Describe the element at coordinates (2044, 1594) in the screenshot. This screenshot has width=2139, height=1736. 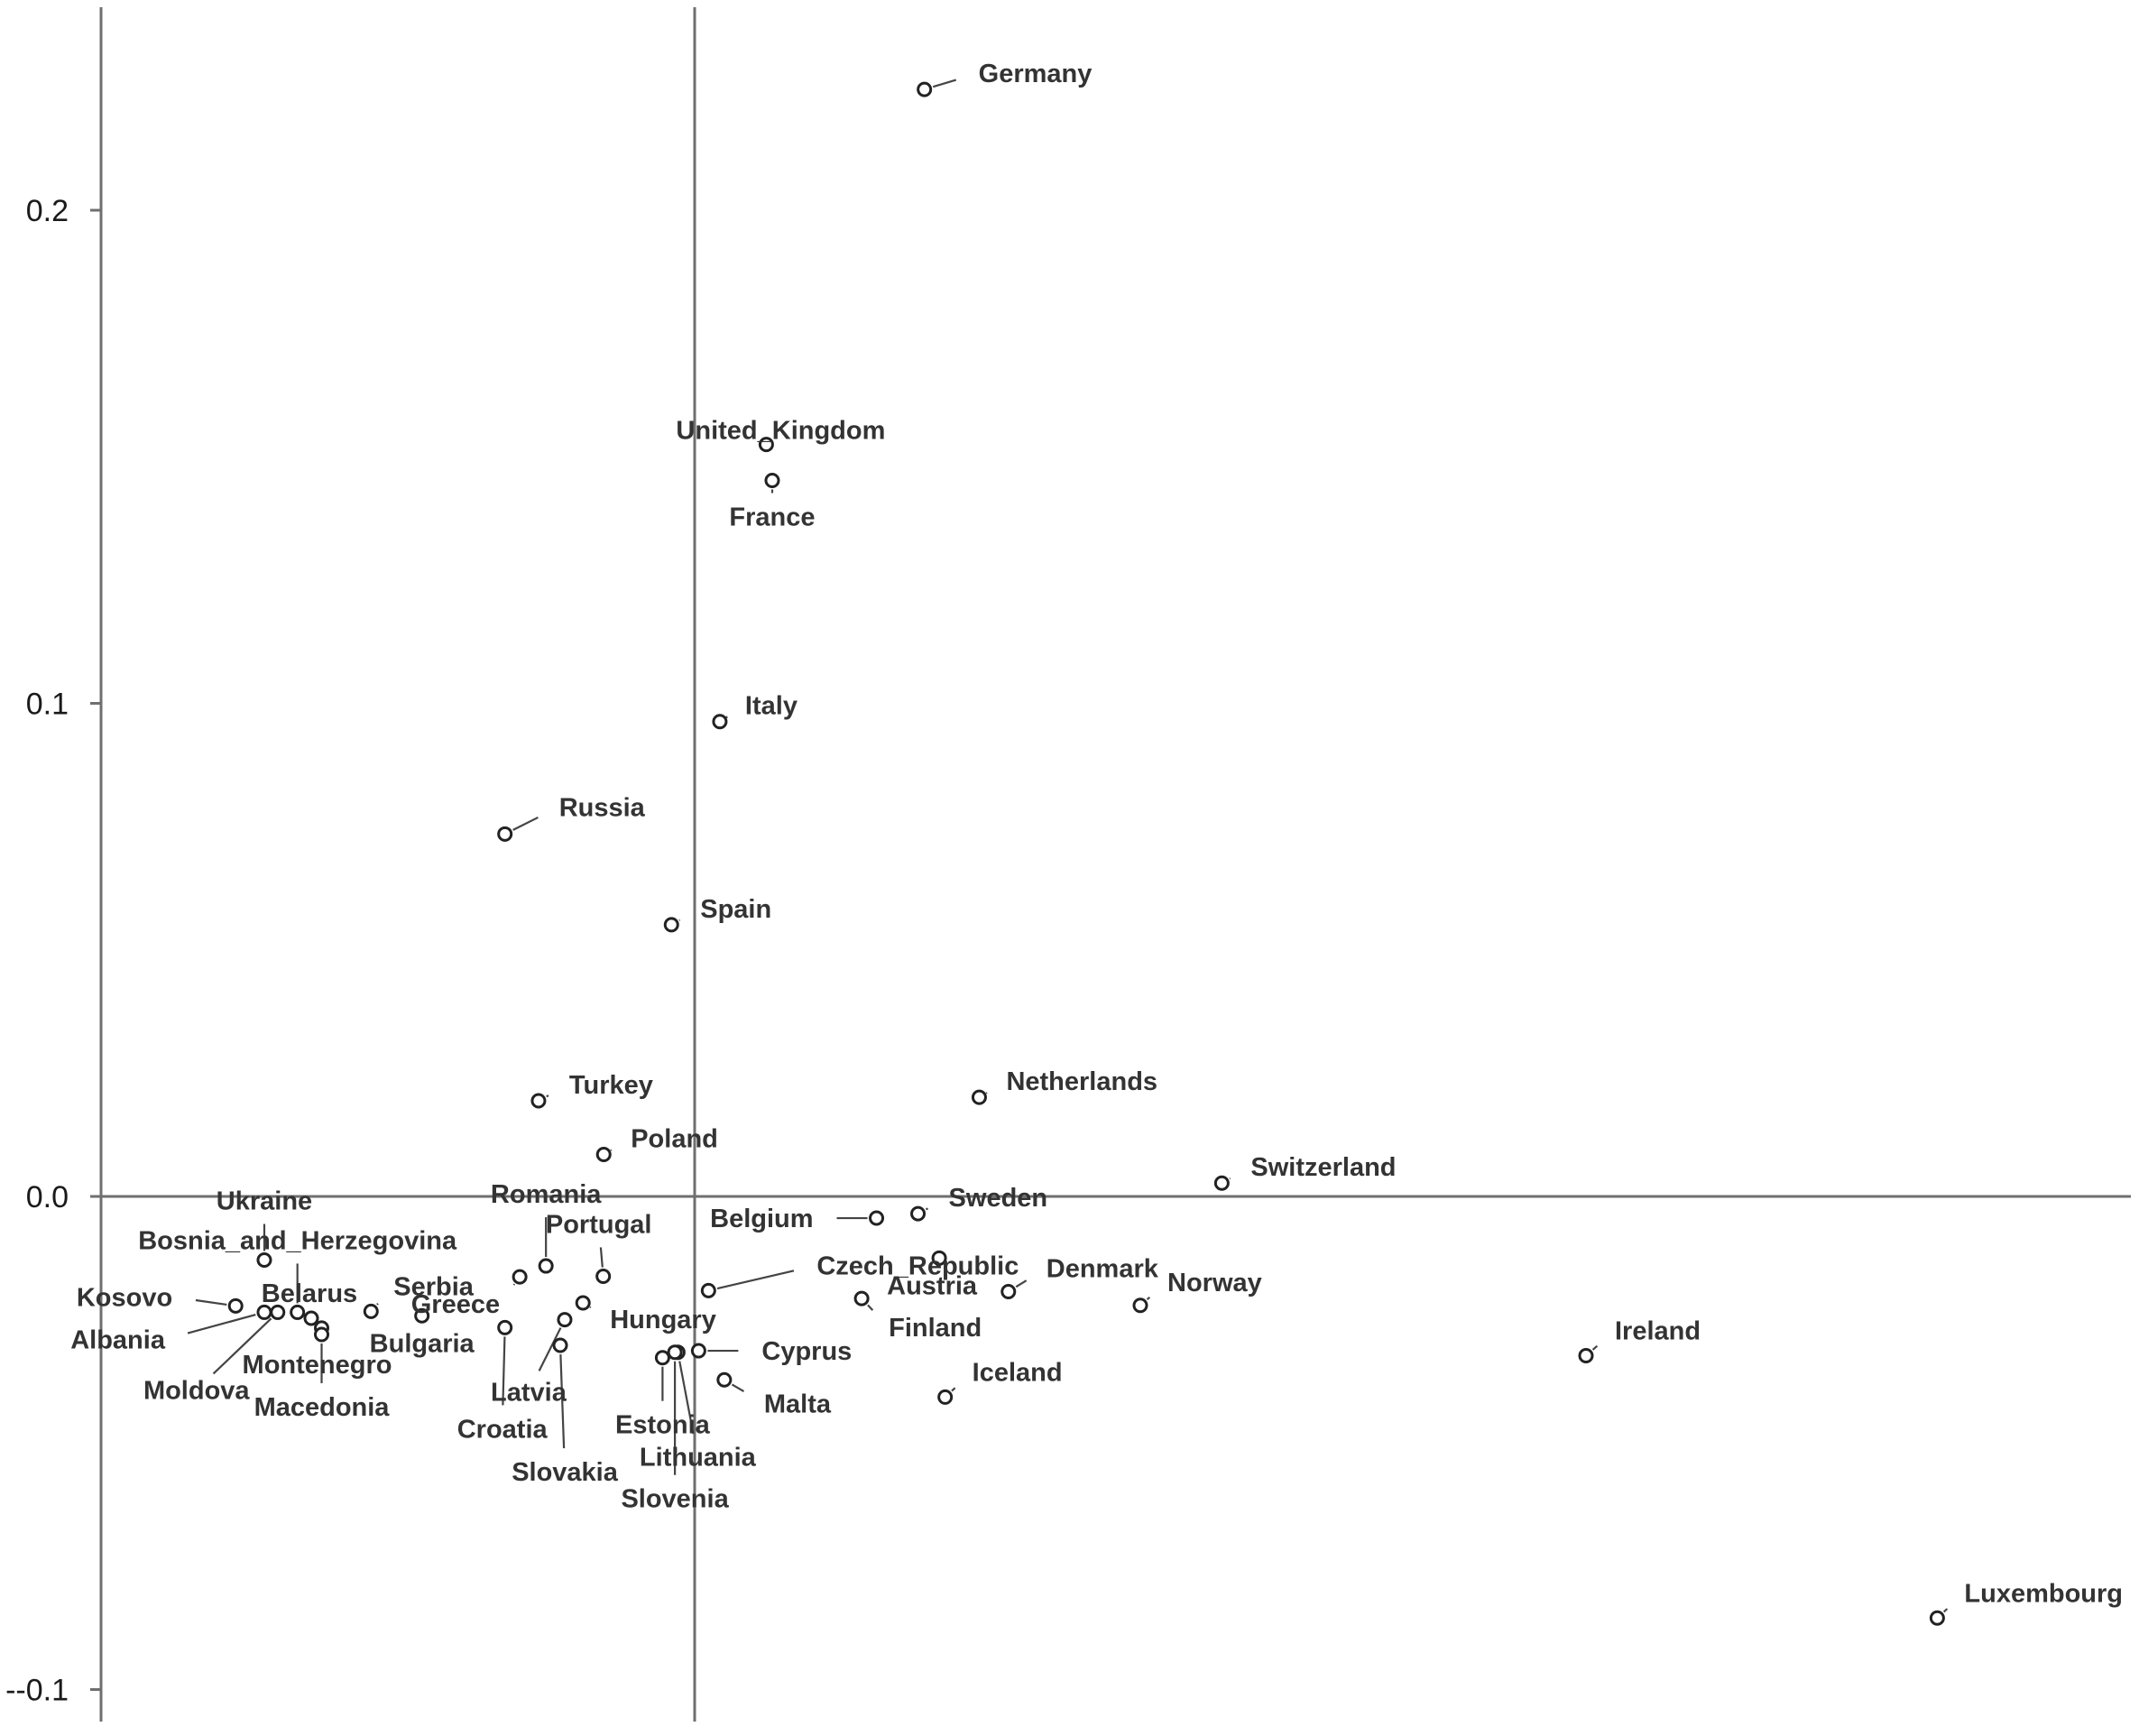
I see `point-label: Luxembourg` at that location.